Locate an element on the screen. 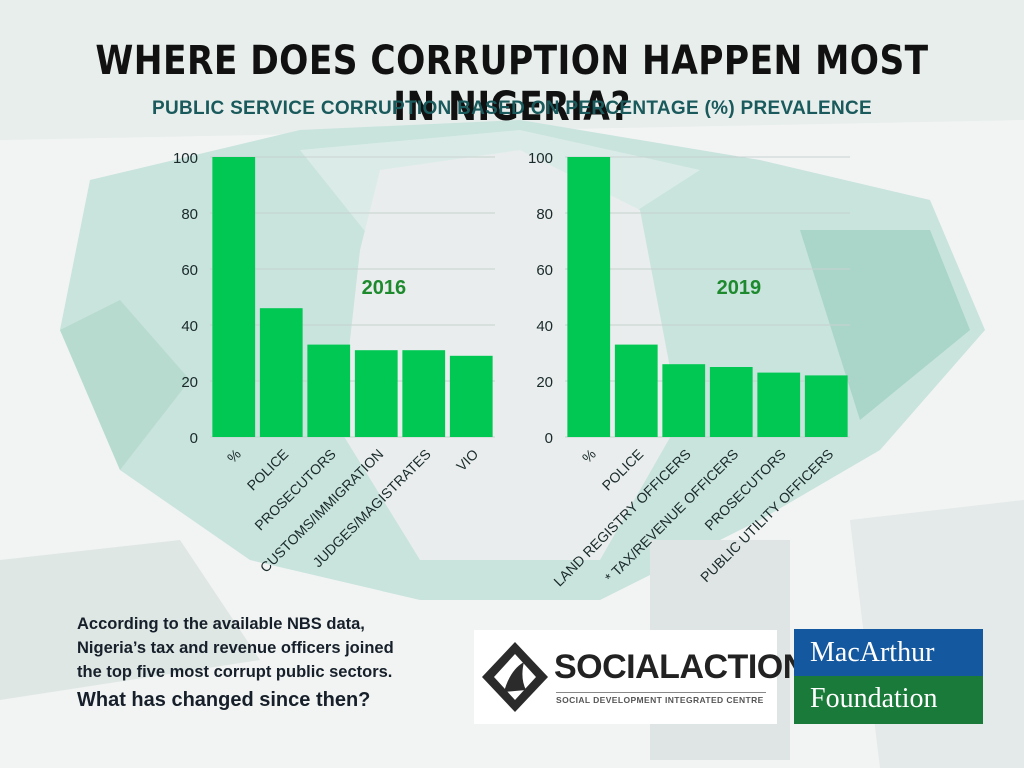 This screenshot has width=1024, height=768. chart-year-label: 2016 is located at coordinates (384, 288).